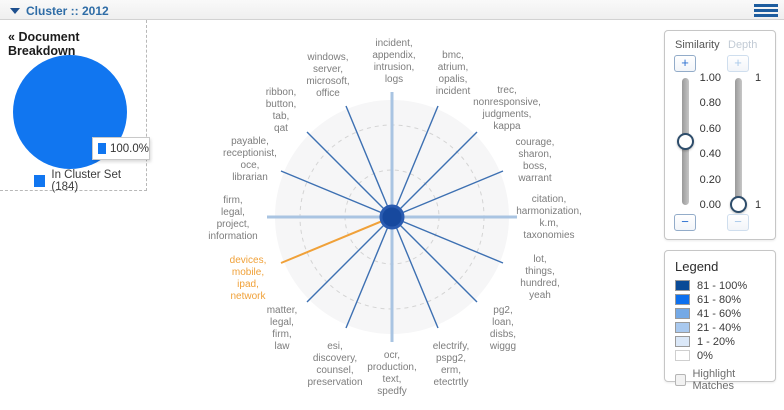 This screenshot has width=784, height=410. What do you see at coordinates (766, 10) in the screenshot?
I see `hamburger-menu-icon` at bounding box center [766, 10].